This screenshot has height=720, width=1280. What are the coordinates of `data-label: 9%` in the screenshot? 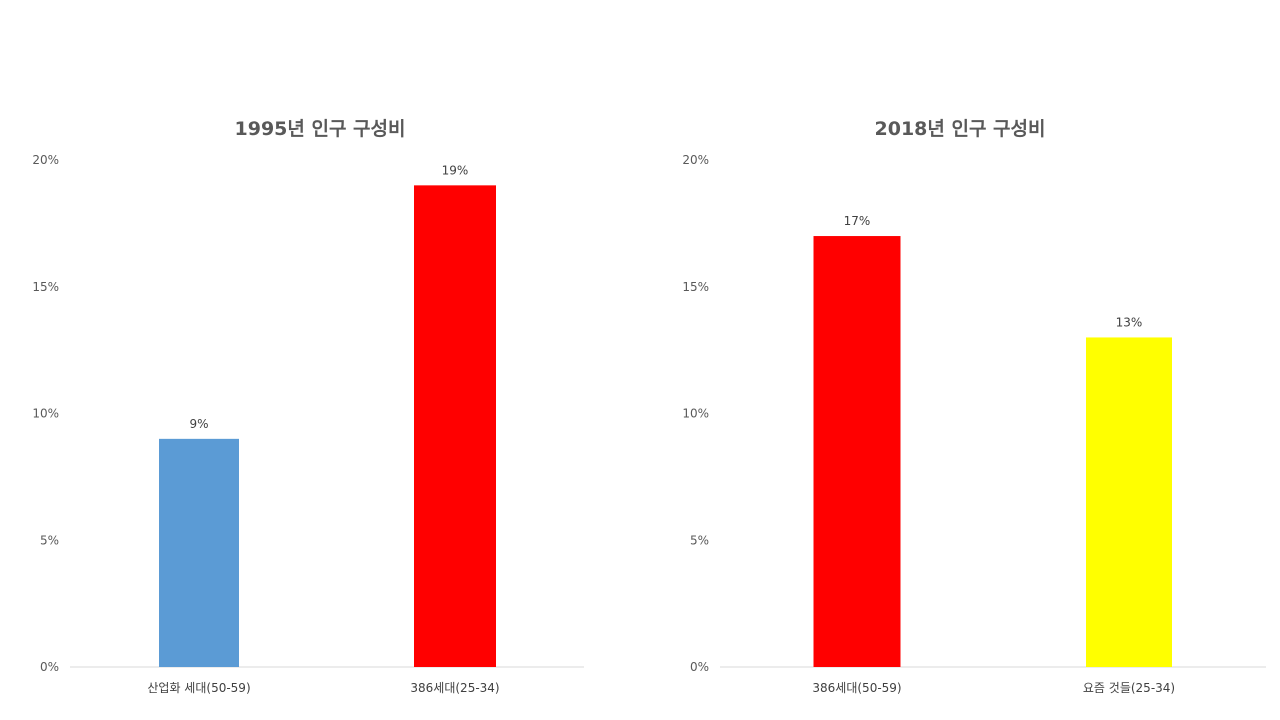 It's located at (198, 424).